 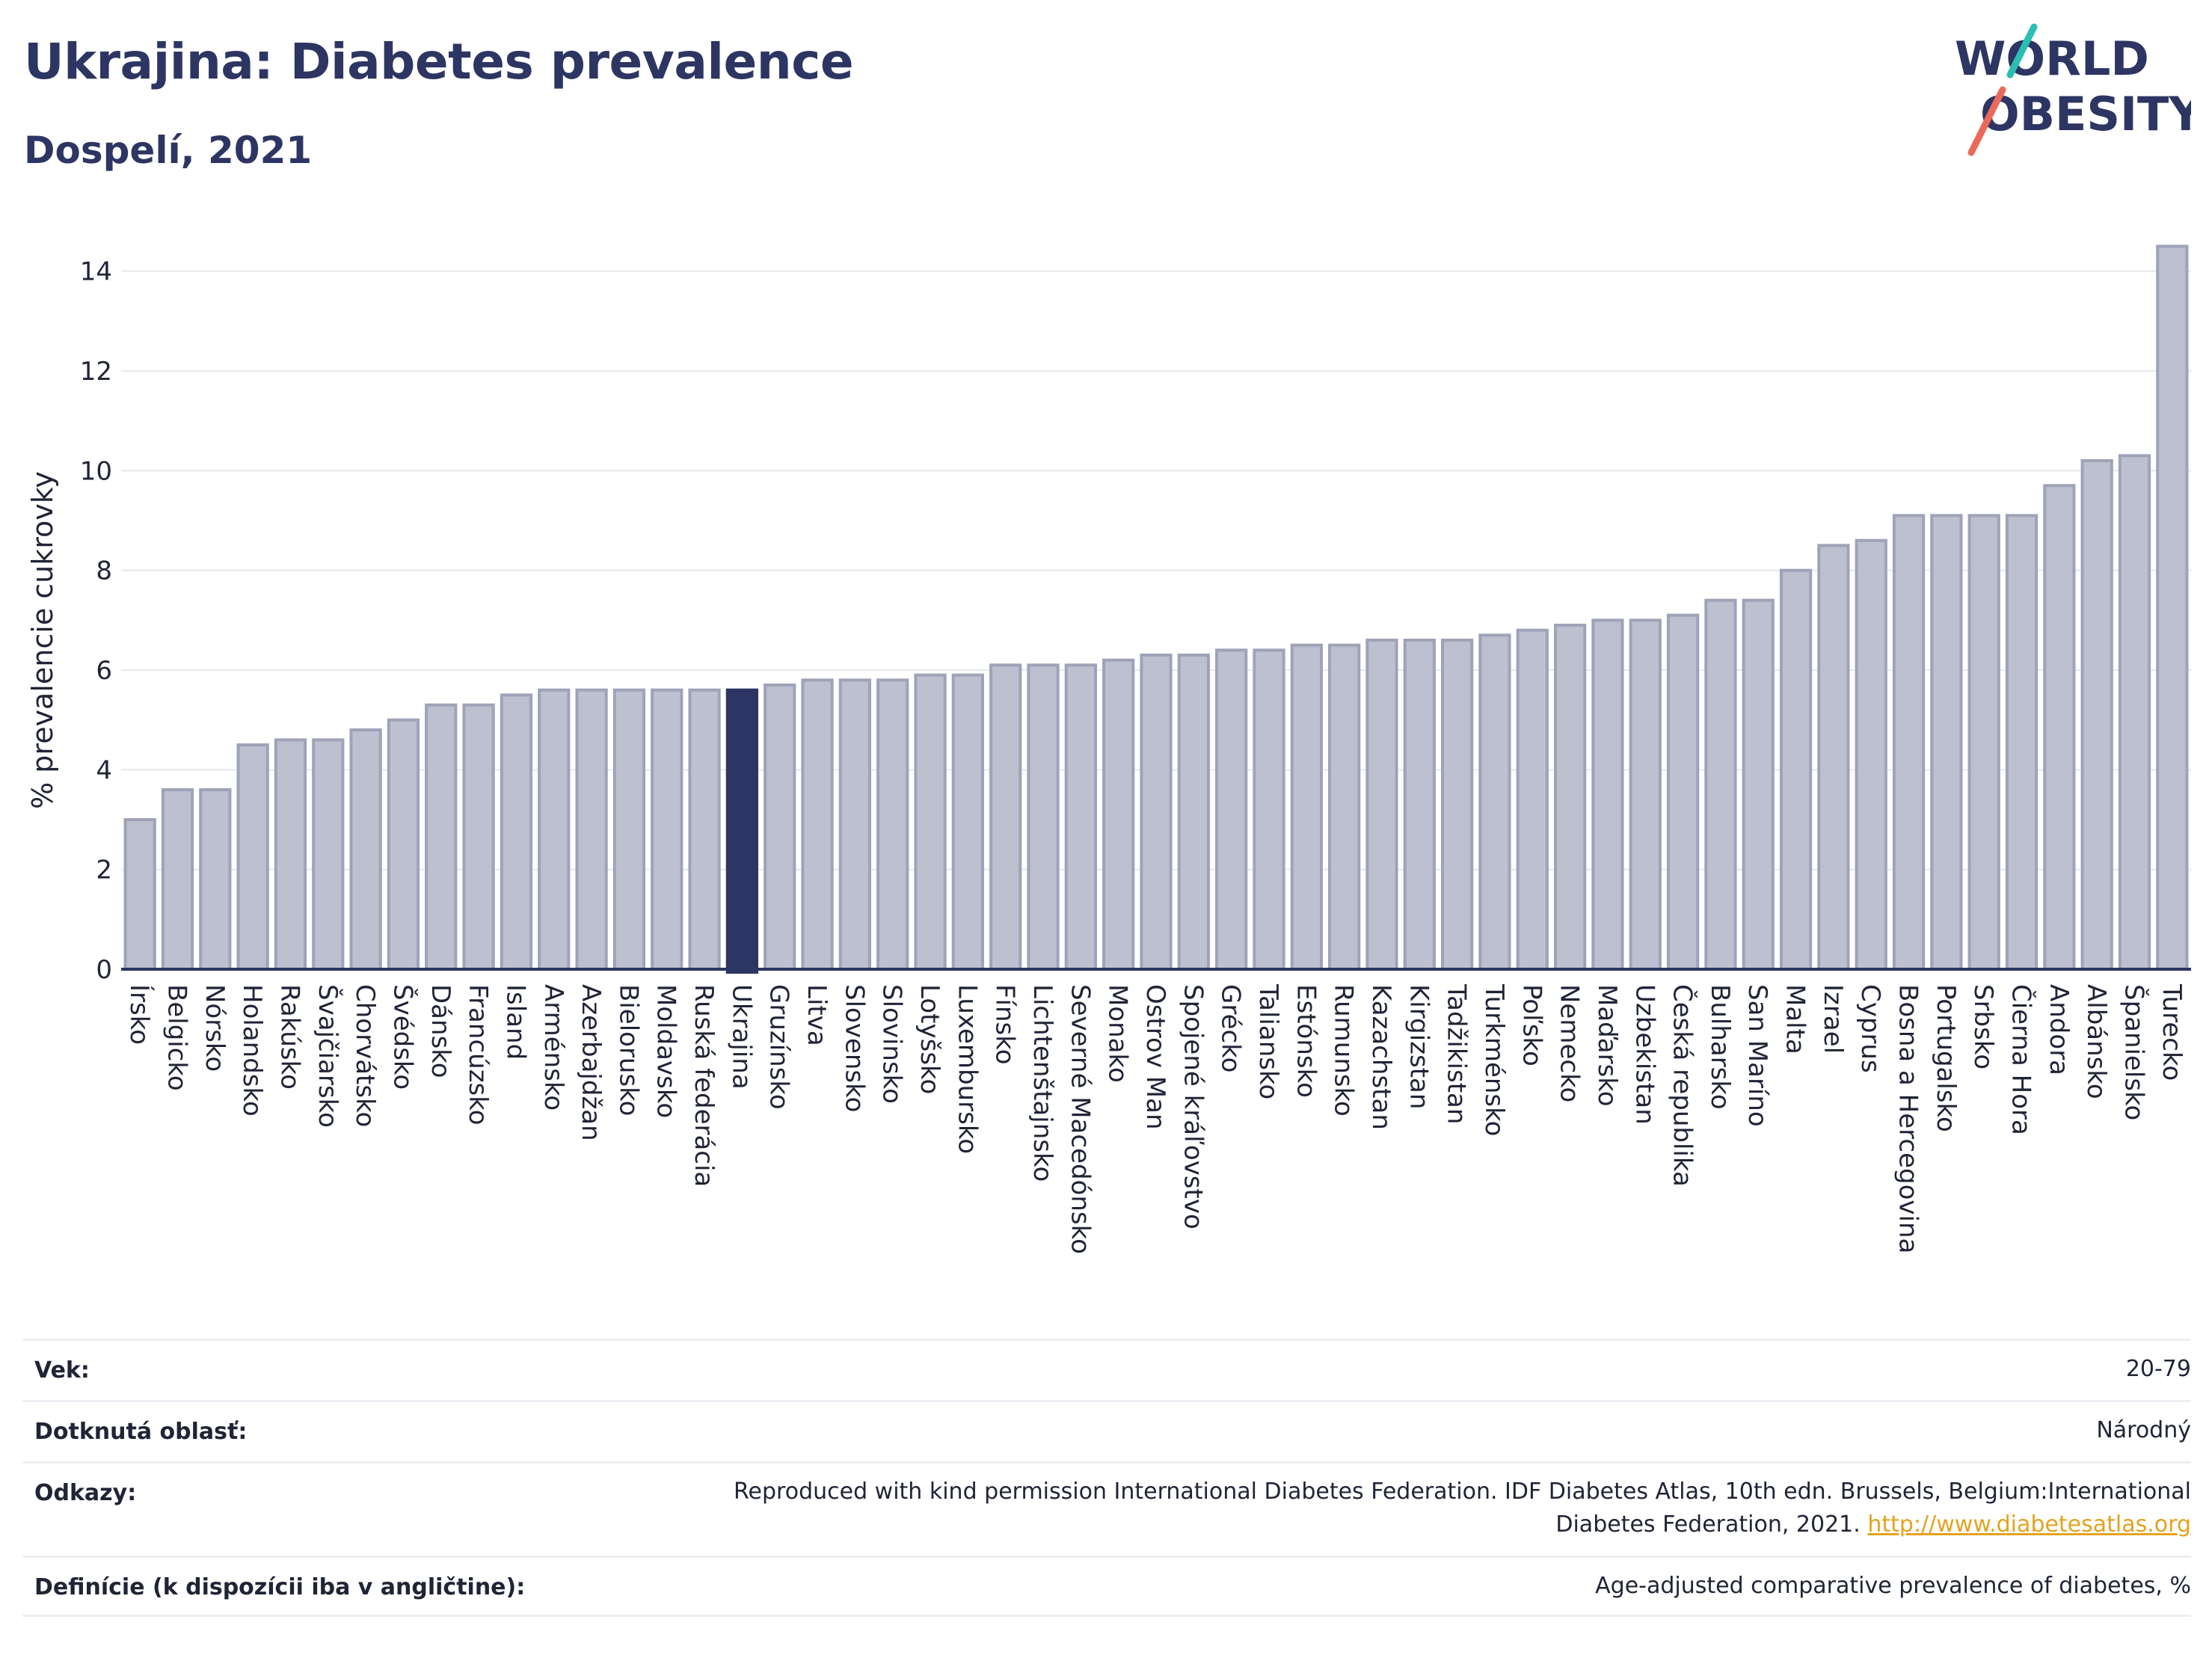 I want to click on references-line2: Diabetes Federation, 2021., so click(x=1708, y=1524).